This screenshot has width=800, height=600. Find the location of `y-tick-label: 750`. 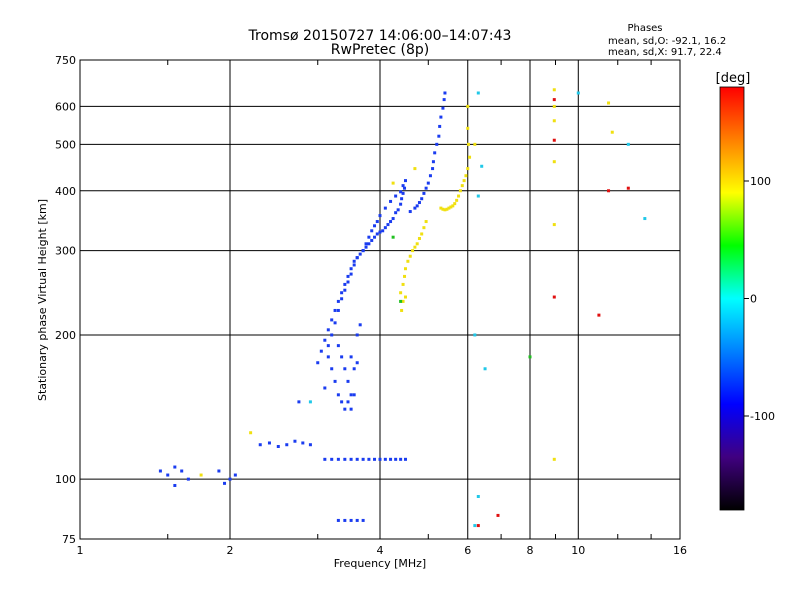

y-tick-label: 750 is located at coordinates (65, 60).